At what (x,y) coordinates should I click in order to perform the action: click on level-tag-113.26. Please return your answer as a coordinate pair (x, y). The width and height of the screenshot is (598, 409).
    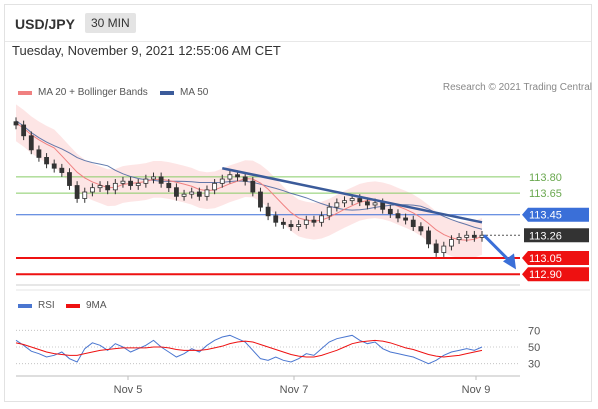
    Looking at the image, I should click on (556, 235).